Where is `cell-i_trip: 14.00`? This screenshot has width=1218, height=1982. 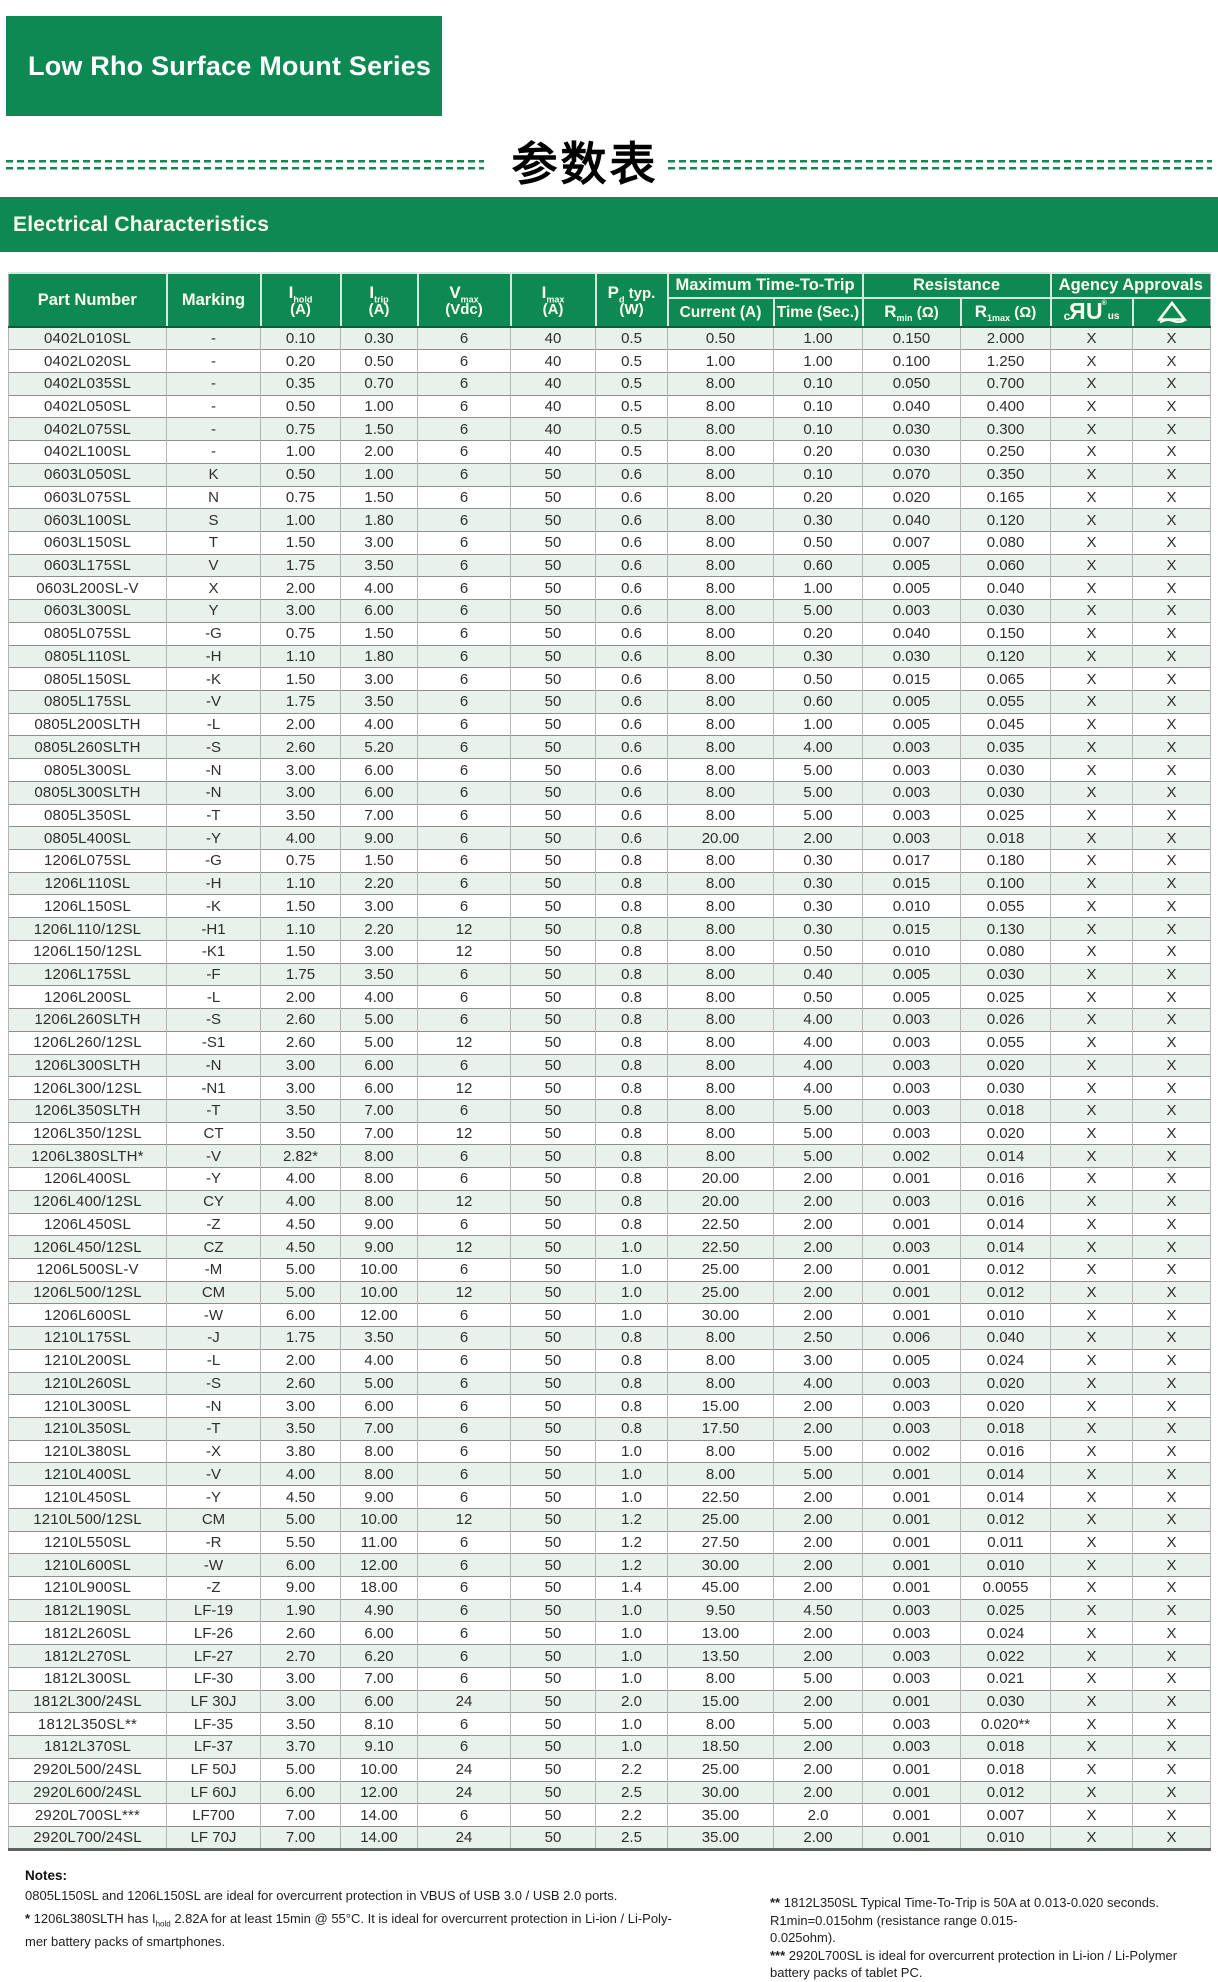
cell-i_trip: 14.00 is located at coordinates (379, 1838).